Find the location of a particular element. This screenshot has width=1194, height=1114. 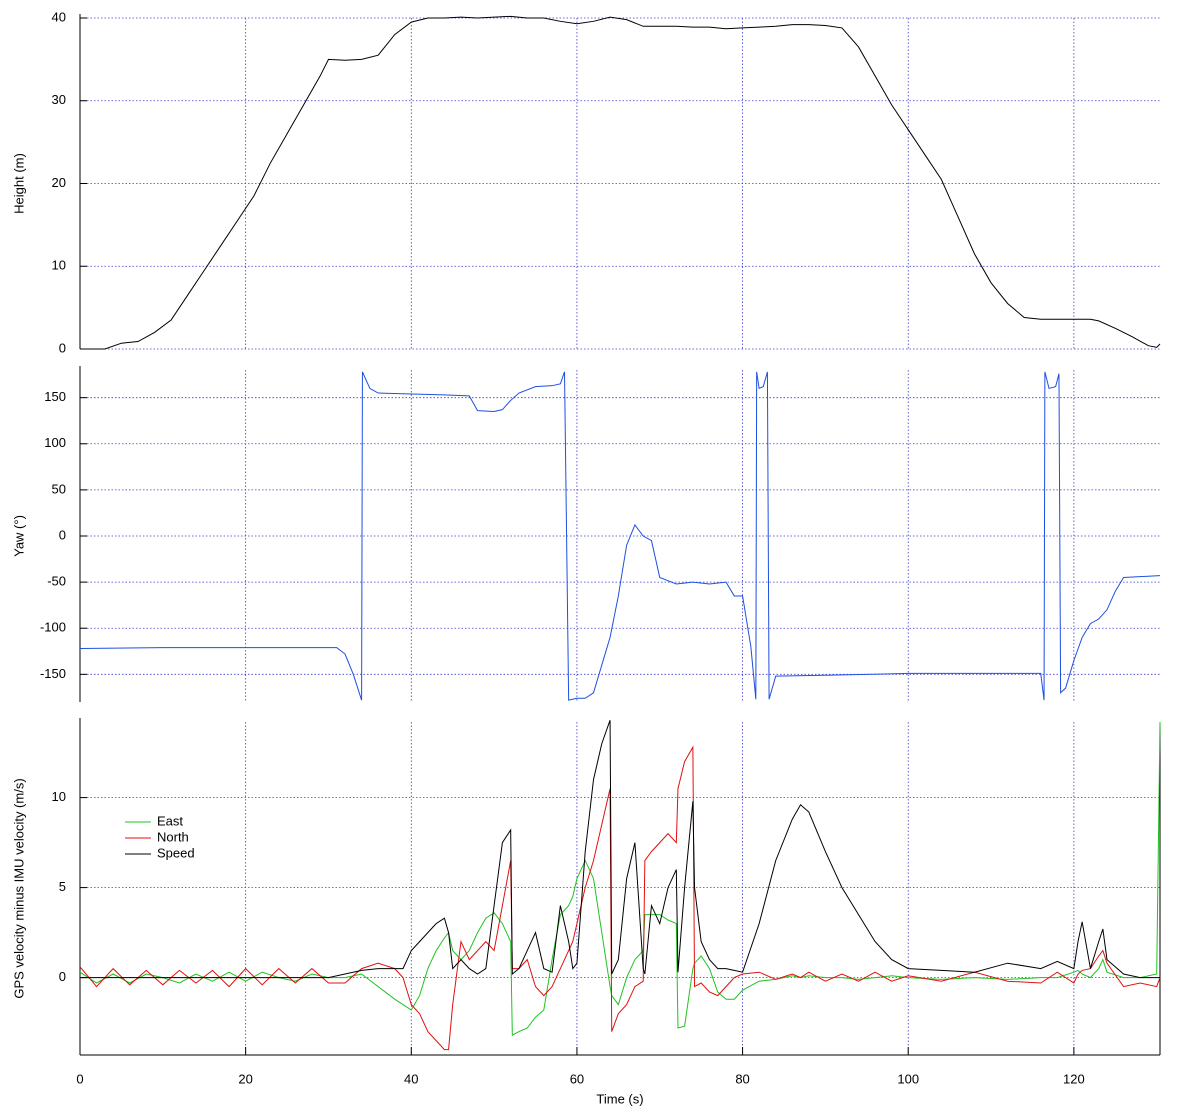

y-axis-label: Height (m) is located at coordinates (18, 183).